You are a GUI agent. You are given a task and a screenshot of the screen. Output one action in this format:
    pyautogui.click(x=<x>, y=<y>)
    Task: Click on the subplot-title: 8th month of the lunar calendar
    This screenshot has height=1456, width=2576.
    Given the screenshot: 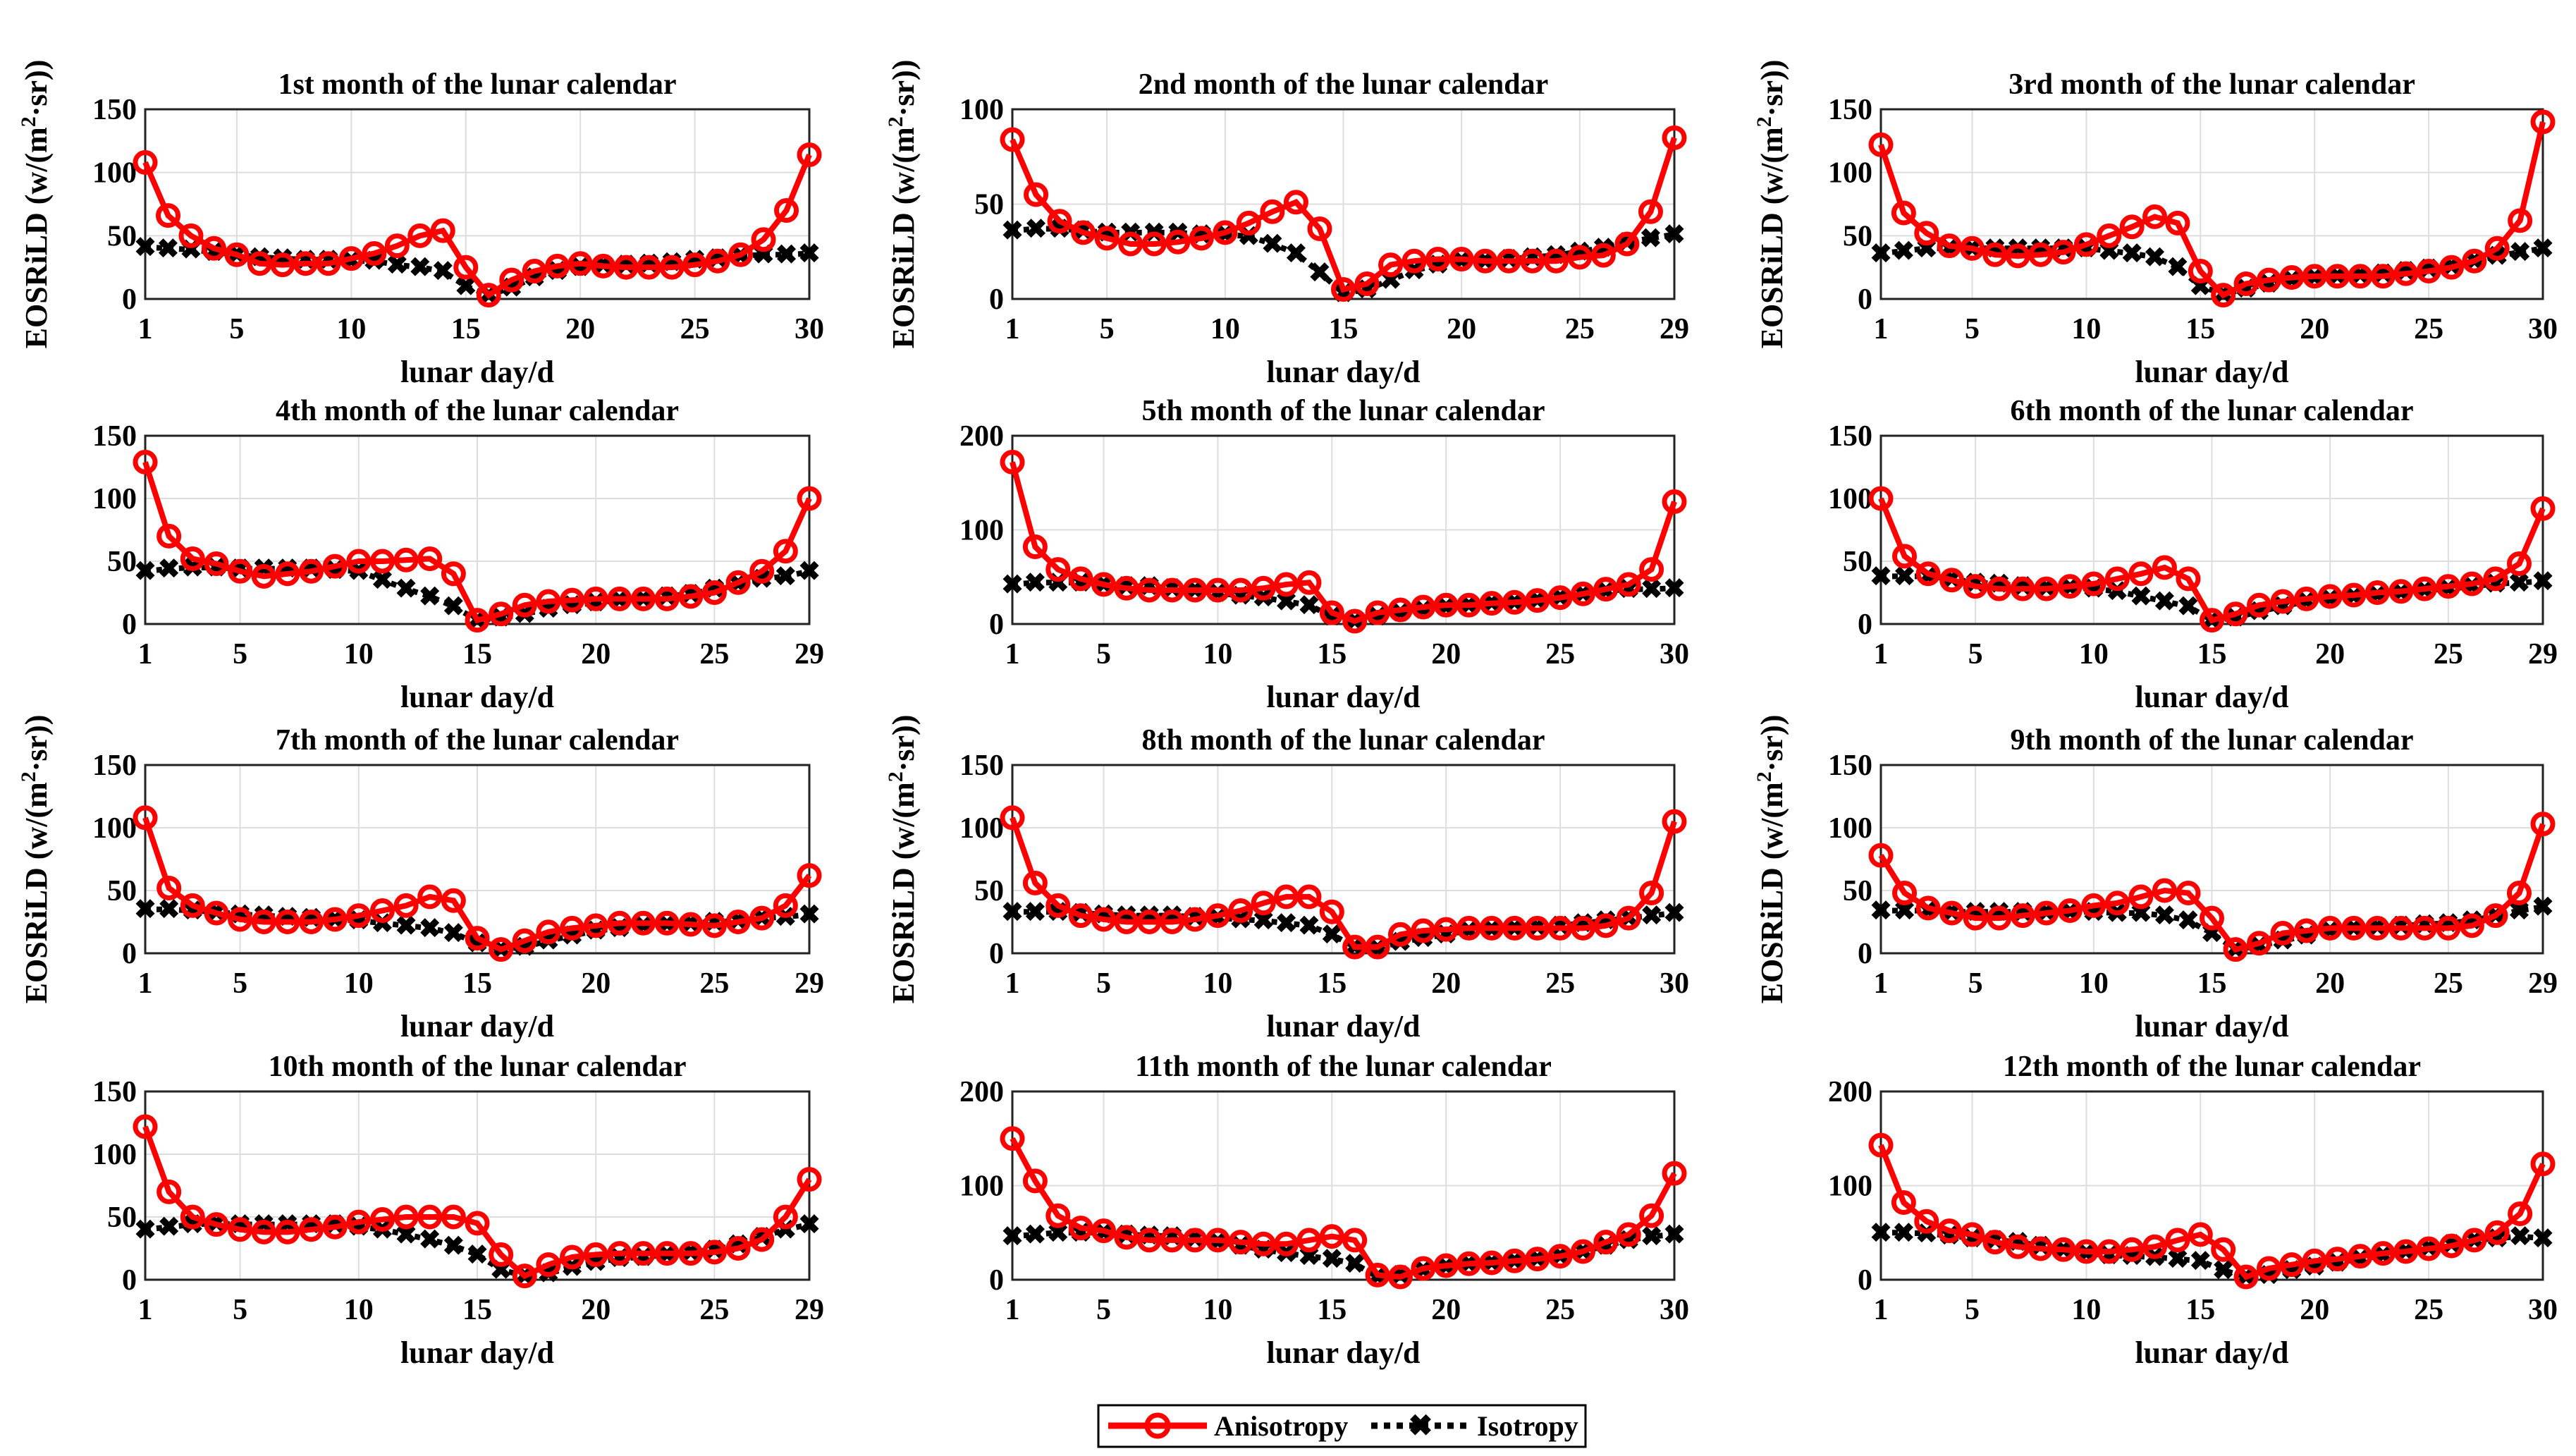 What is the action you would take?
    pyautogui.click(x=1343, y=740)
    